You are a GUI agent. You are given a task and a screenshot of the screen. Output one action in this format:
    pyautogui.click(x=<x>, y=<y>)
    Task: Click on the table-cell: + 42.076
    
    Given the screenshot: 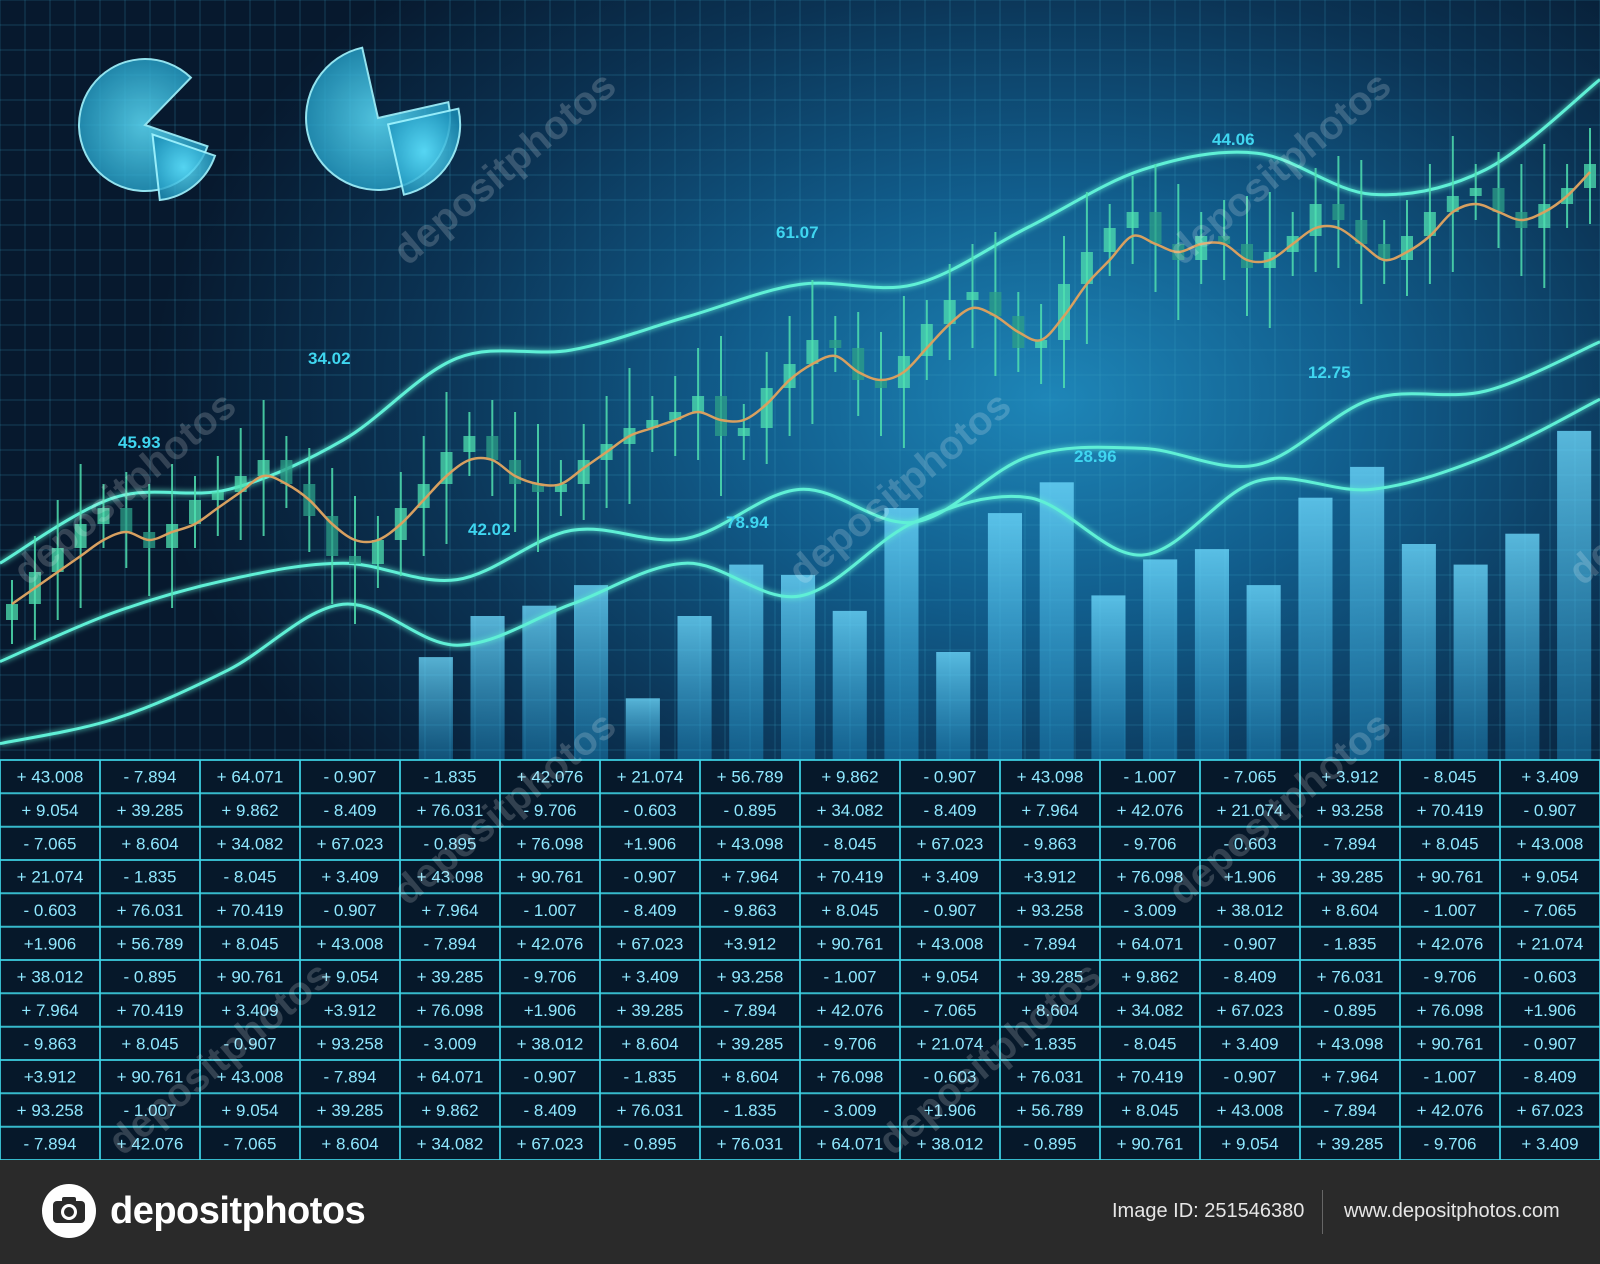 What is the action you would take?
    pyautogui.click(x=550, y=777)
    